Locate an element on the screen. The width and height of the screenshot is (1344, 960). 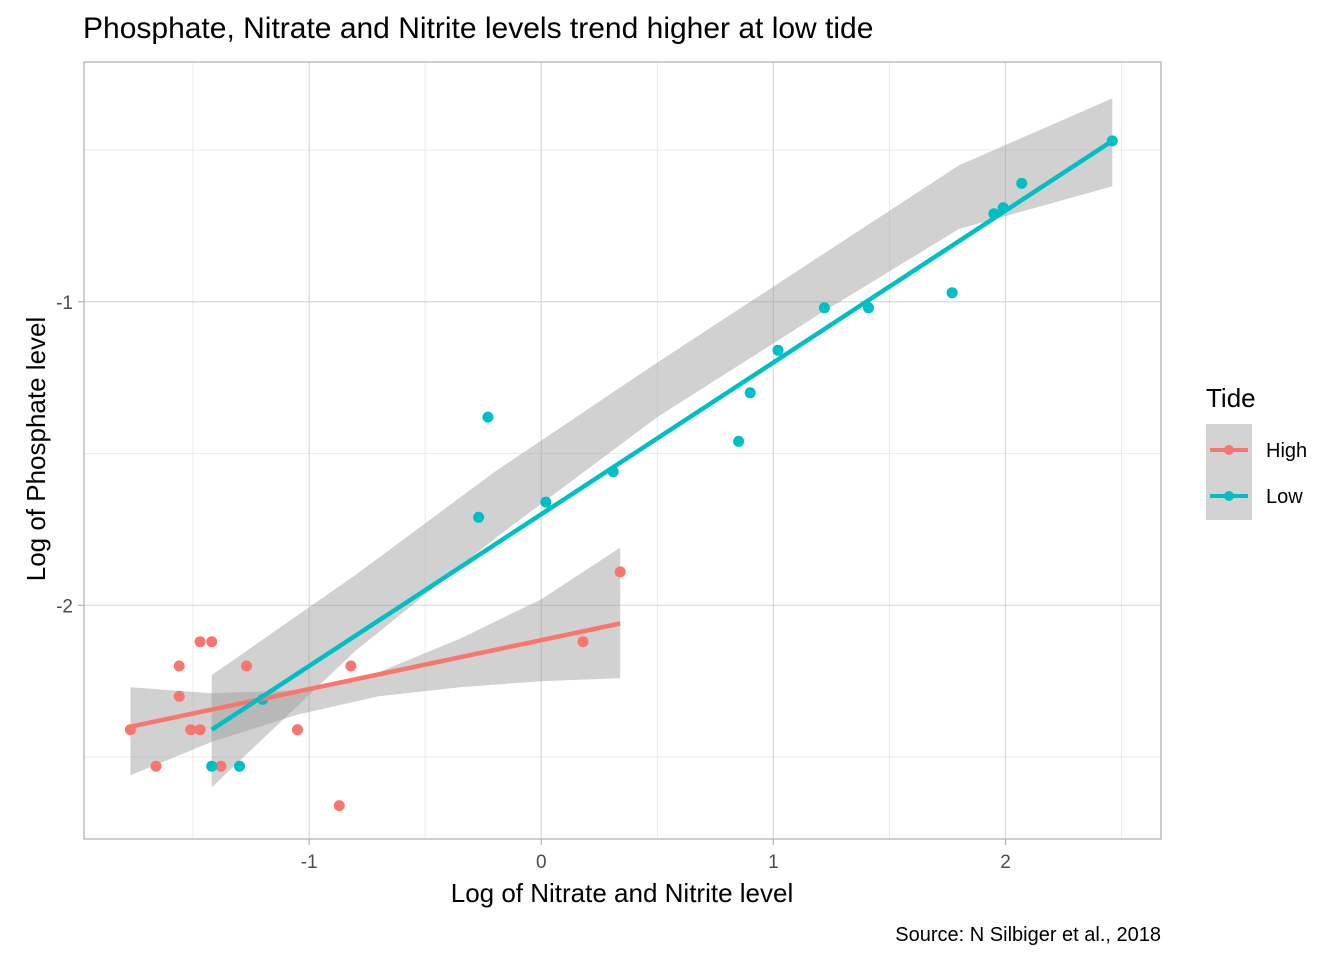
x-tick-label: -1 is located at coordinates (309, 862).